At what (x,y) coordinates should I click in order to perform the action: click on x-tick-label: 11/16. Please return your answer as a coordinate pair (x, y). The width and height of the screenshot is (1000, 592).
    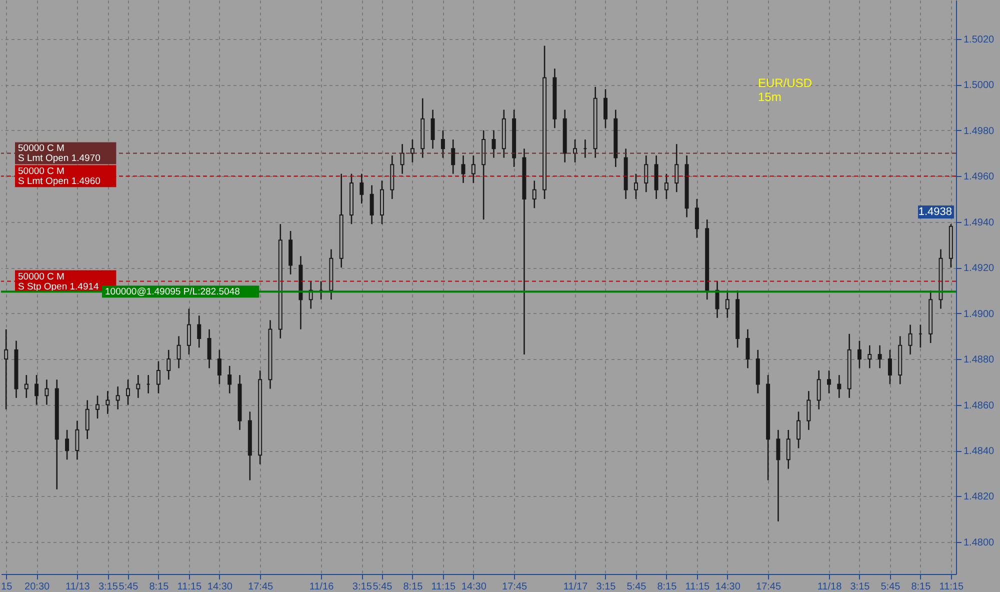
    Looking at the image, I should click on (321, 587).